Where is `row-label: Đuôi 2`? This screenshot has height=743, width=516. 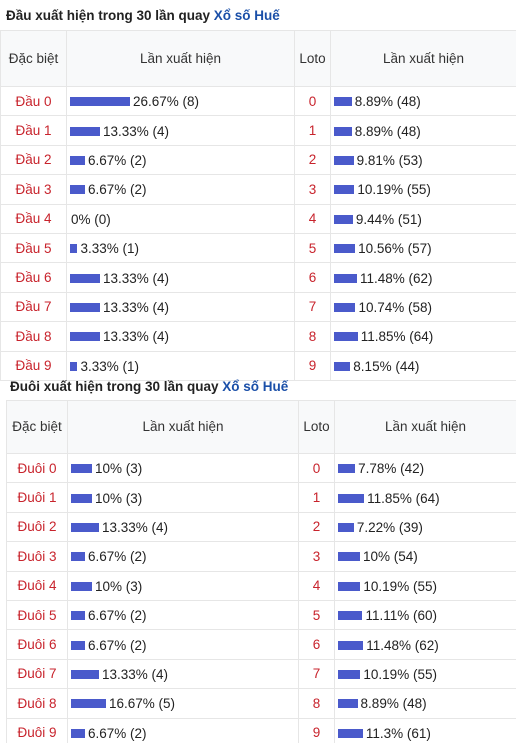 row-label: Đuôi 2 is located at coordinates (37, 527).